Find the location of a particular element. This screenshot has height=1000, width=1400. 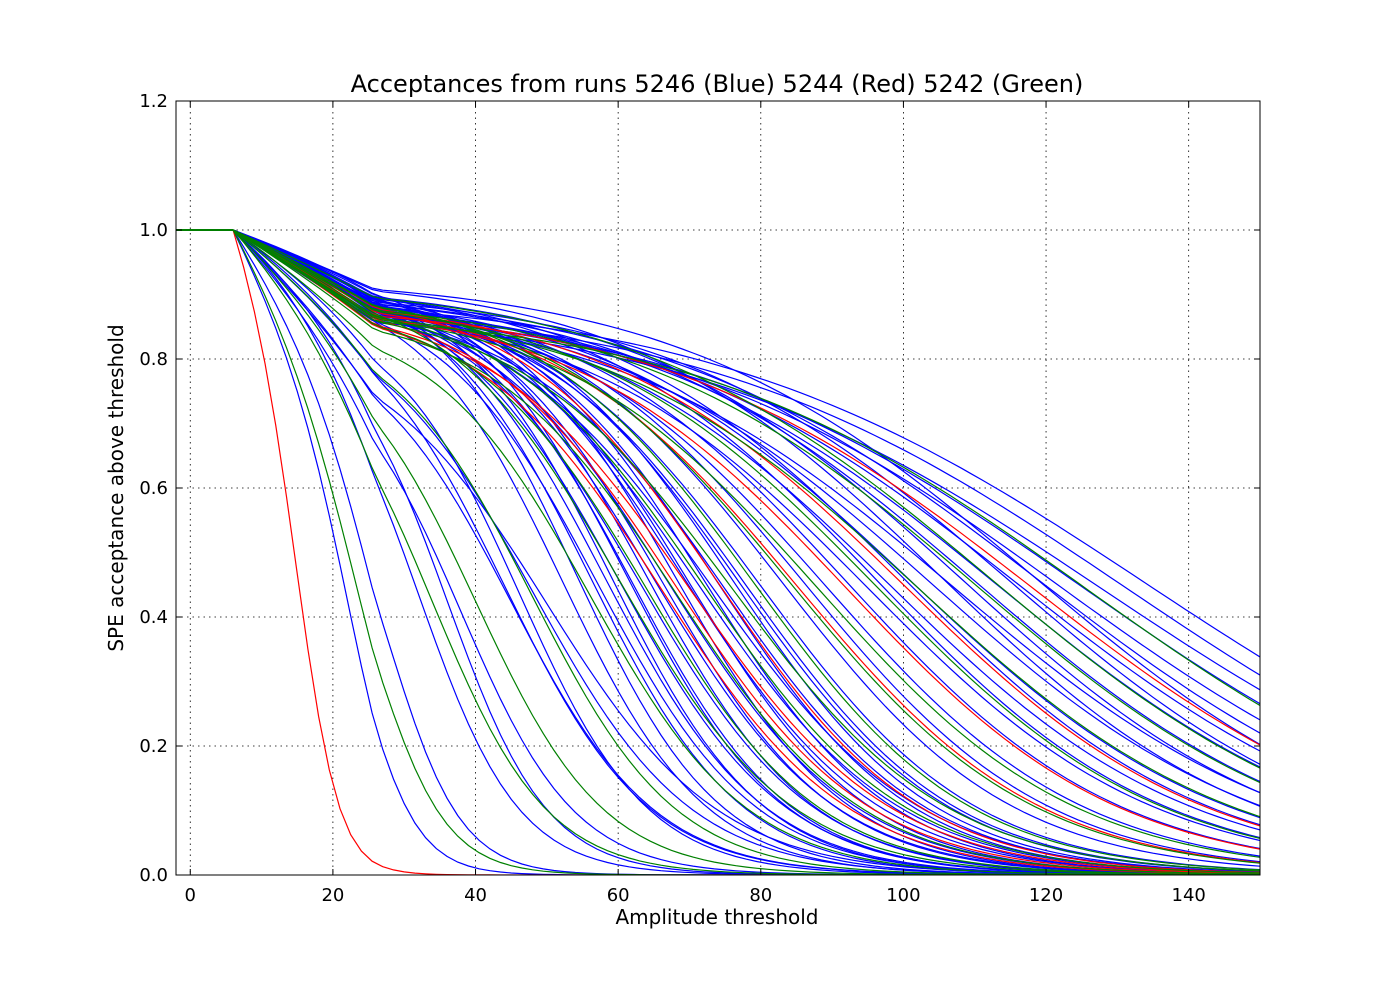

y-tick-label: 0.8 is located at coordinates (153, 359).